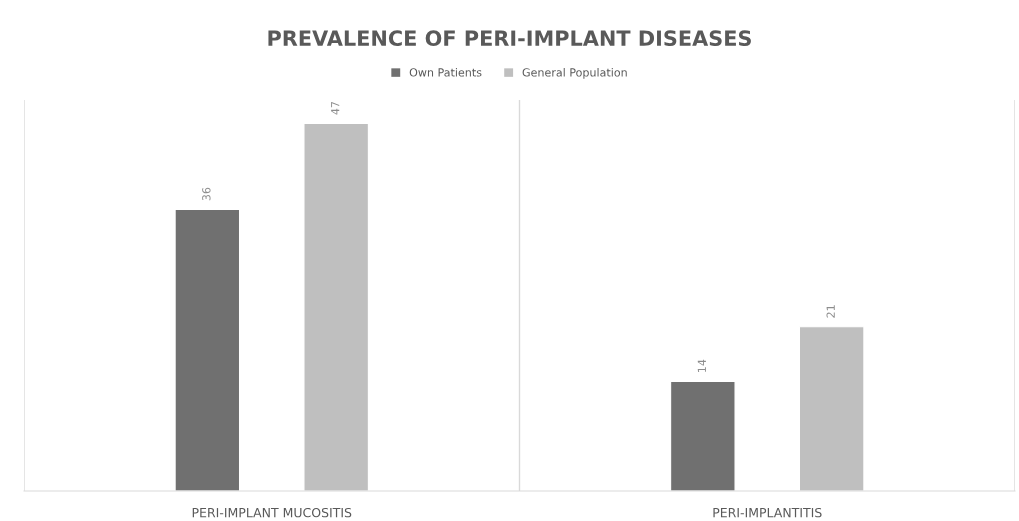 Image resolution: width=1019 pixels, height=521 pixels. I want to click on legend-label: General Population, so click(574, 73).